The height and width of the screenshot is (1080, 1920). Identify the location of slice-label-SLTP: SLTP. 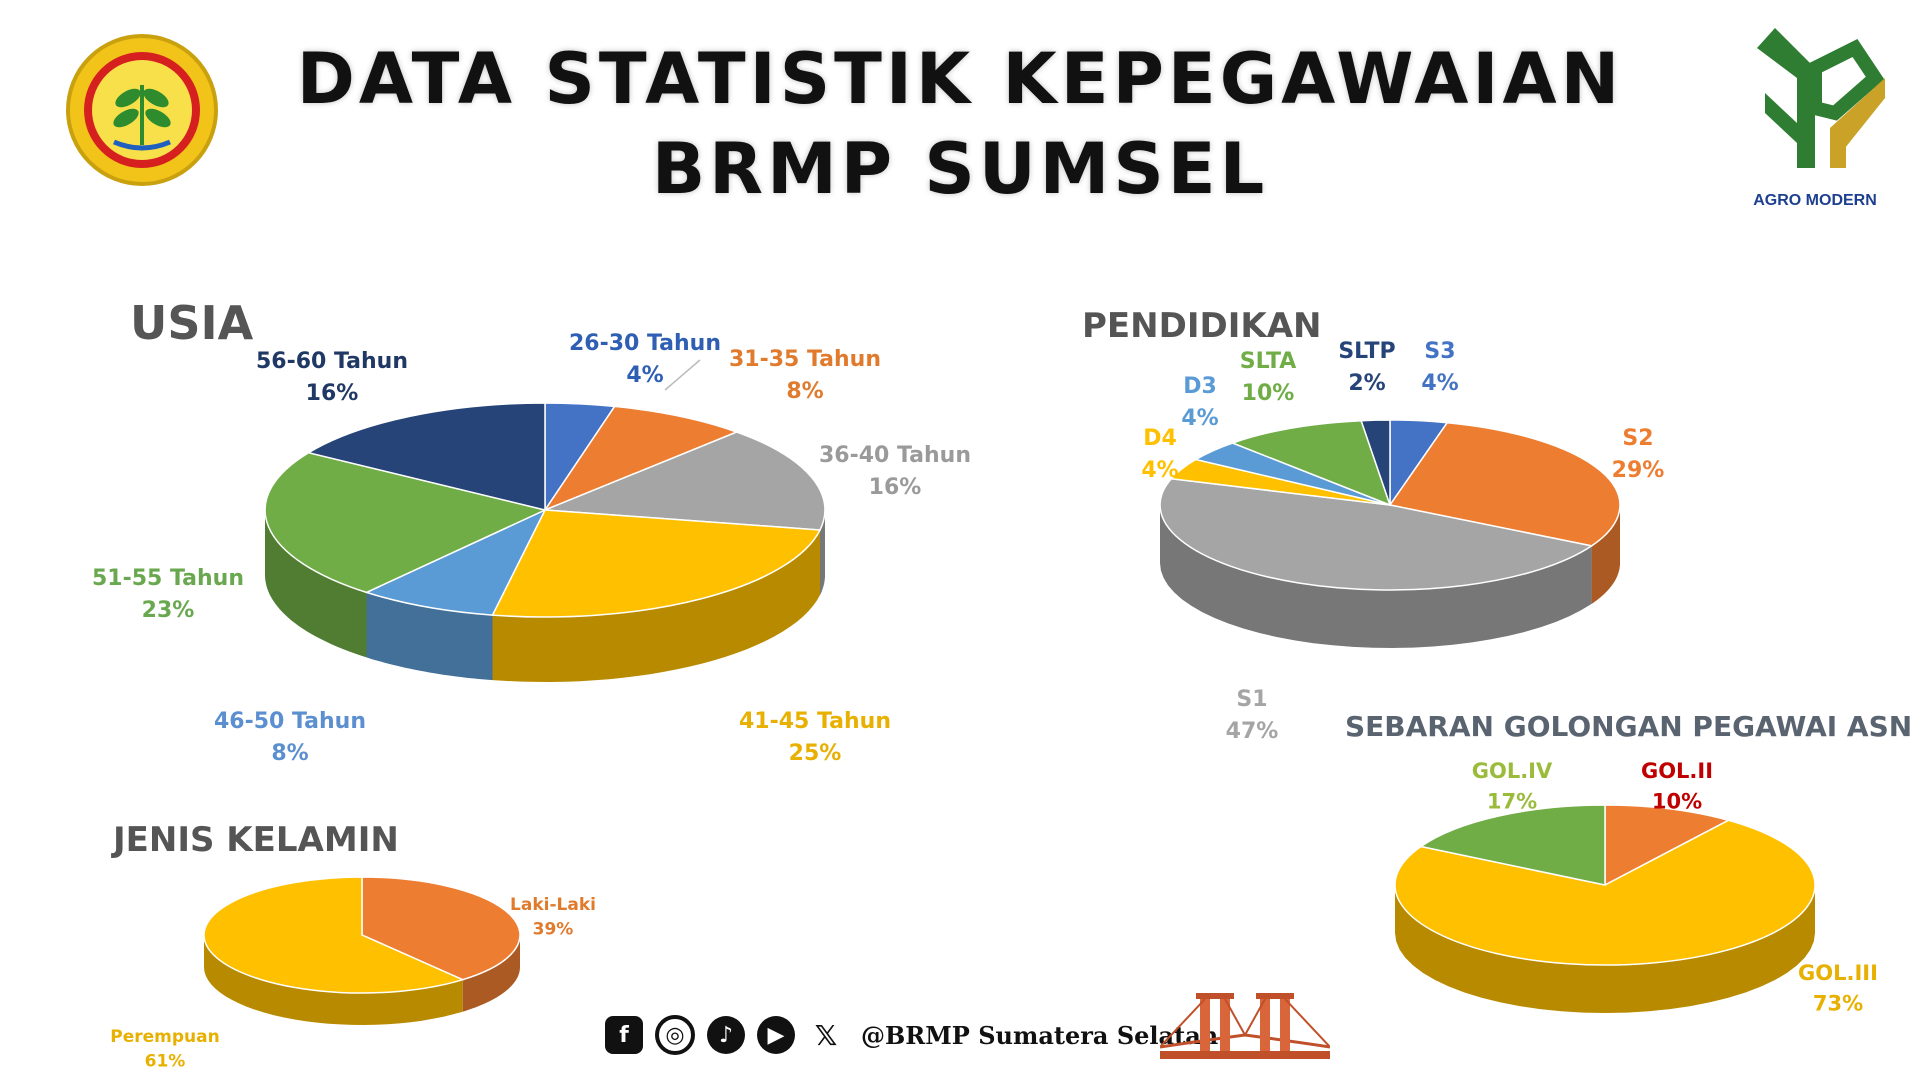
(1366, 351).